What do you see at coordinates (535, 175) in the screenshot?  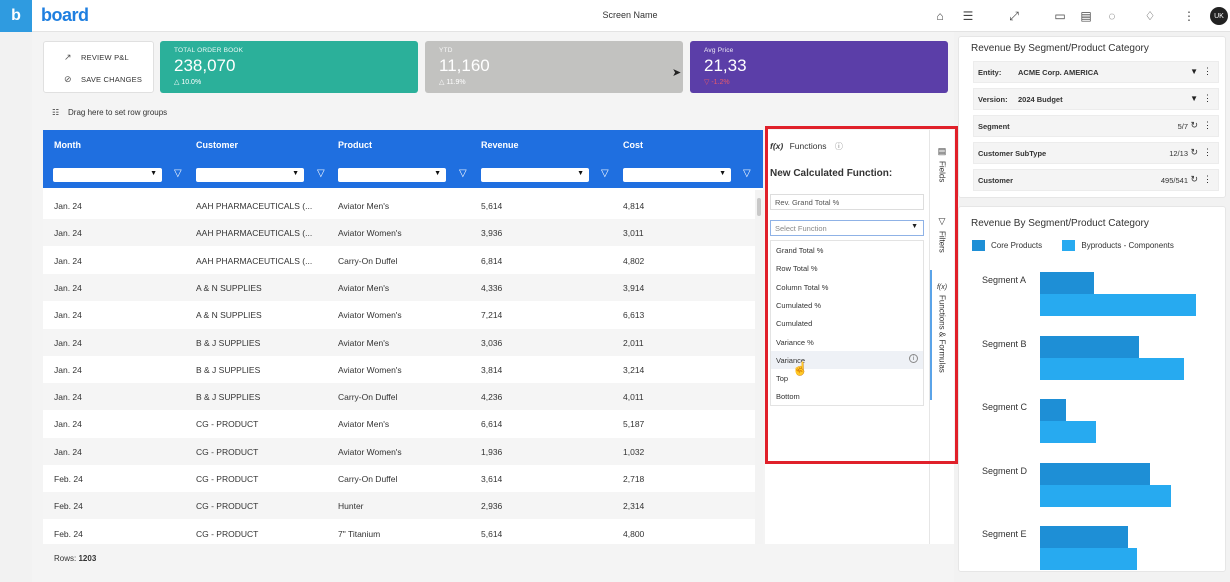 I see `revenue-filter-dropdown: ▼` at bounding box center [535, 175].